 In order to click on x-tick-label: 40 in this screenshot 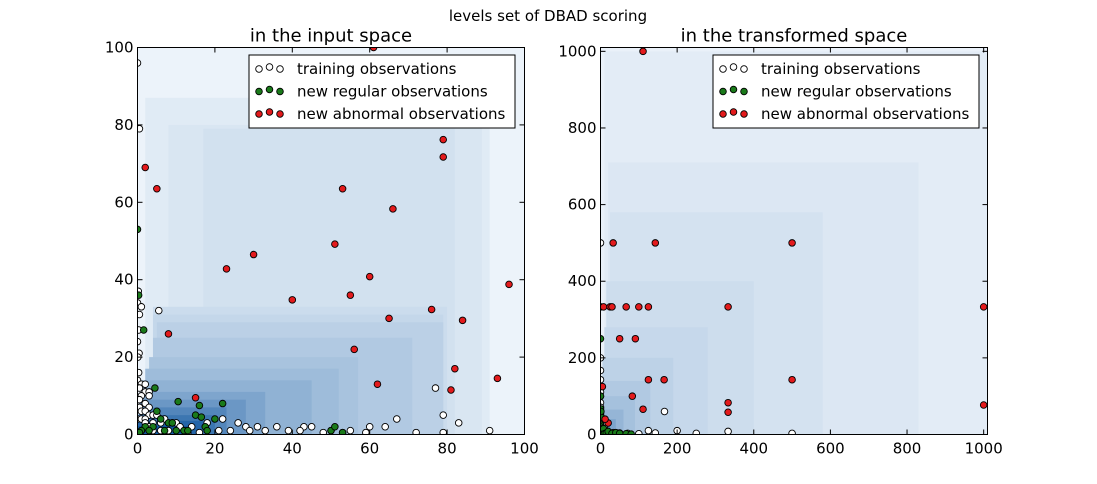, I will do `click(292, 449)`.